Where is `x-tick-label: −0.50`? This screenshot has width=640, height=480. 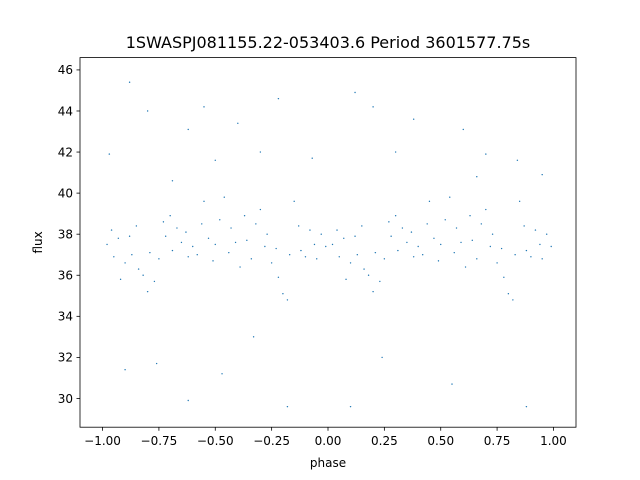 x-tick-label: −0.50 is located at coordinates (215, 441).